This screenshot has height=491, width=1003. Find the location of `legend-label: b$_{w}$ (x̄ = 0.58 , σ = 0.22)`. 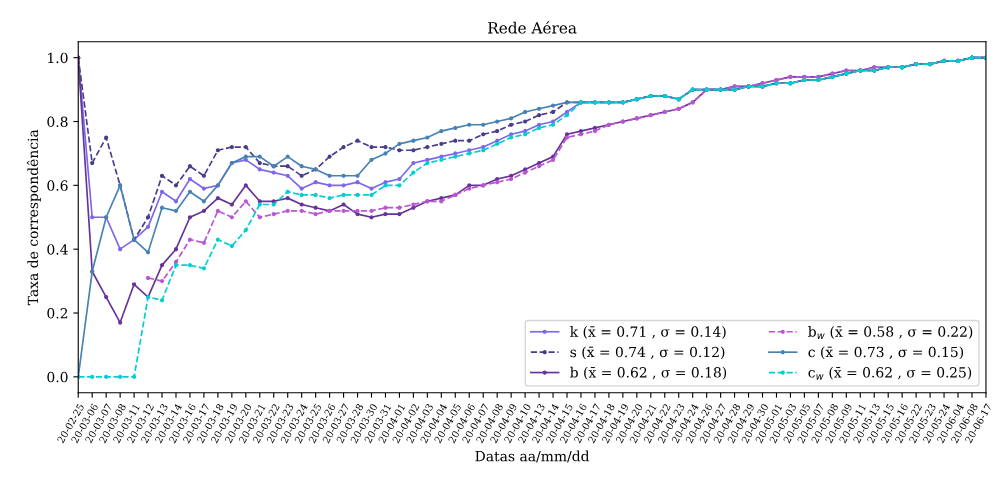

legend-label: b$_{w}$ (x̄ = 0.58 , σ = 0.22) is located at coordinates (890, 332).